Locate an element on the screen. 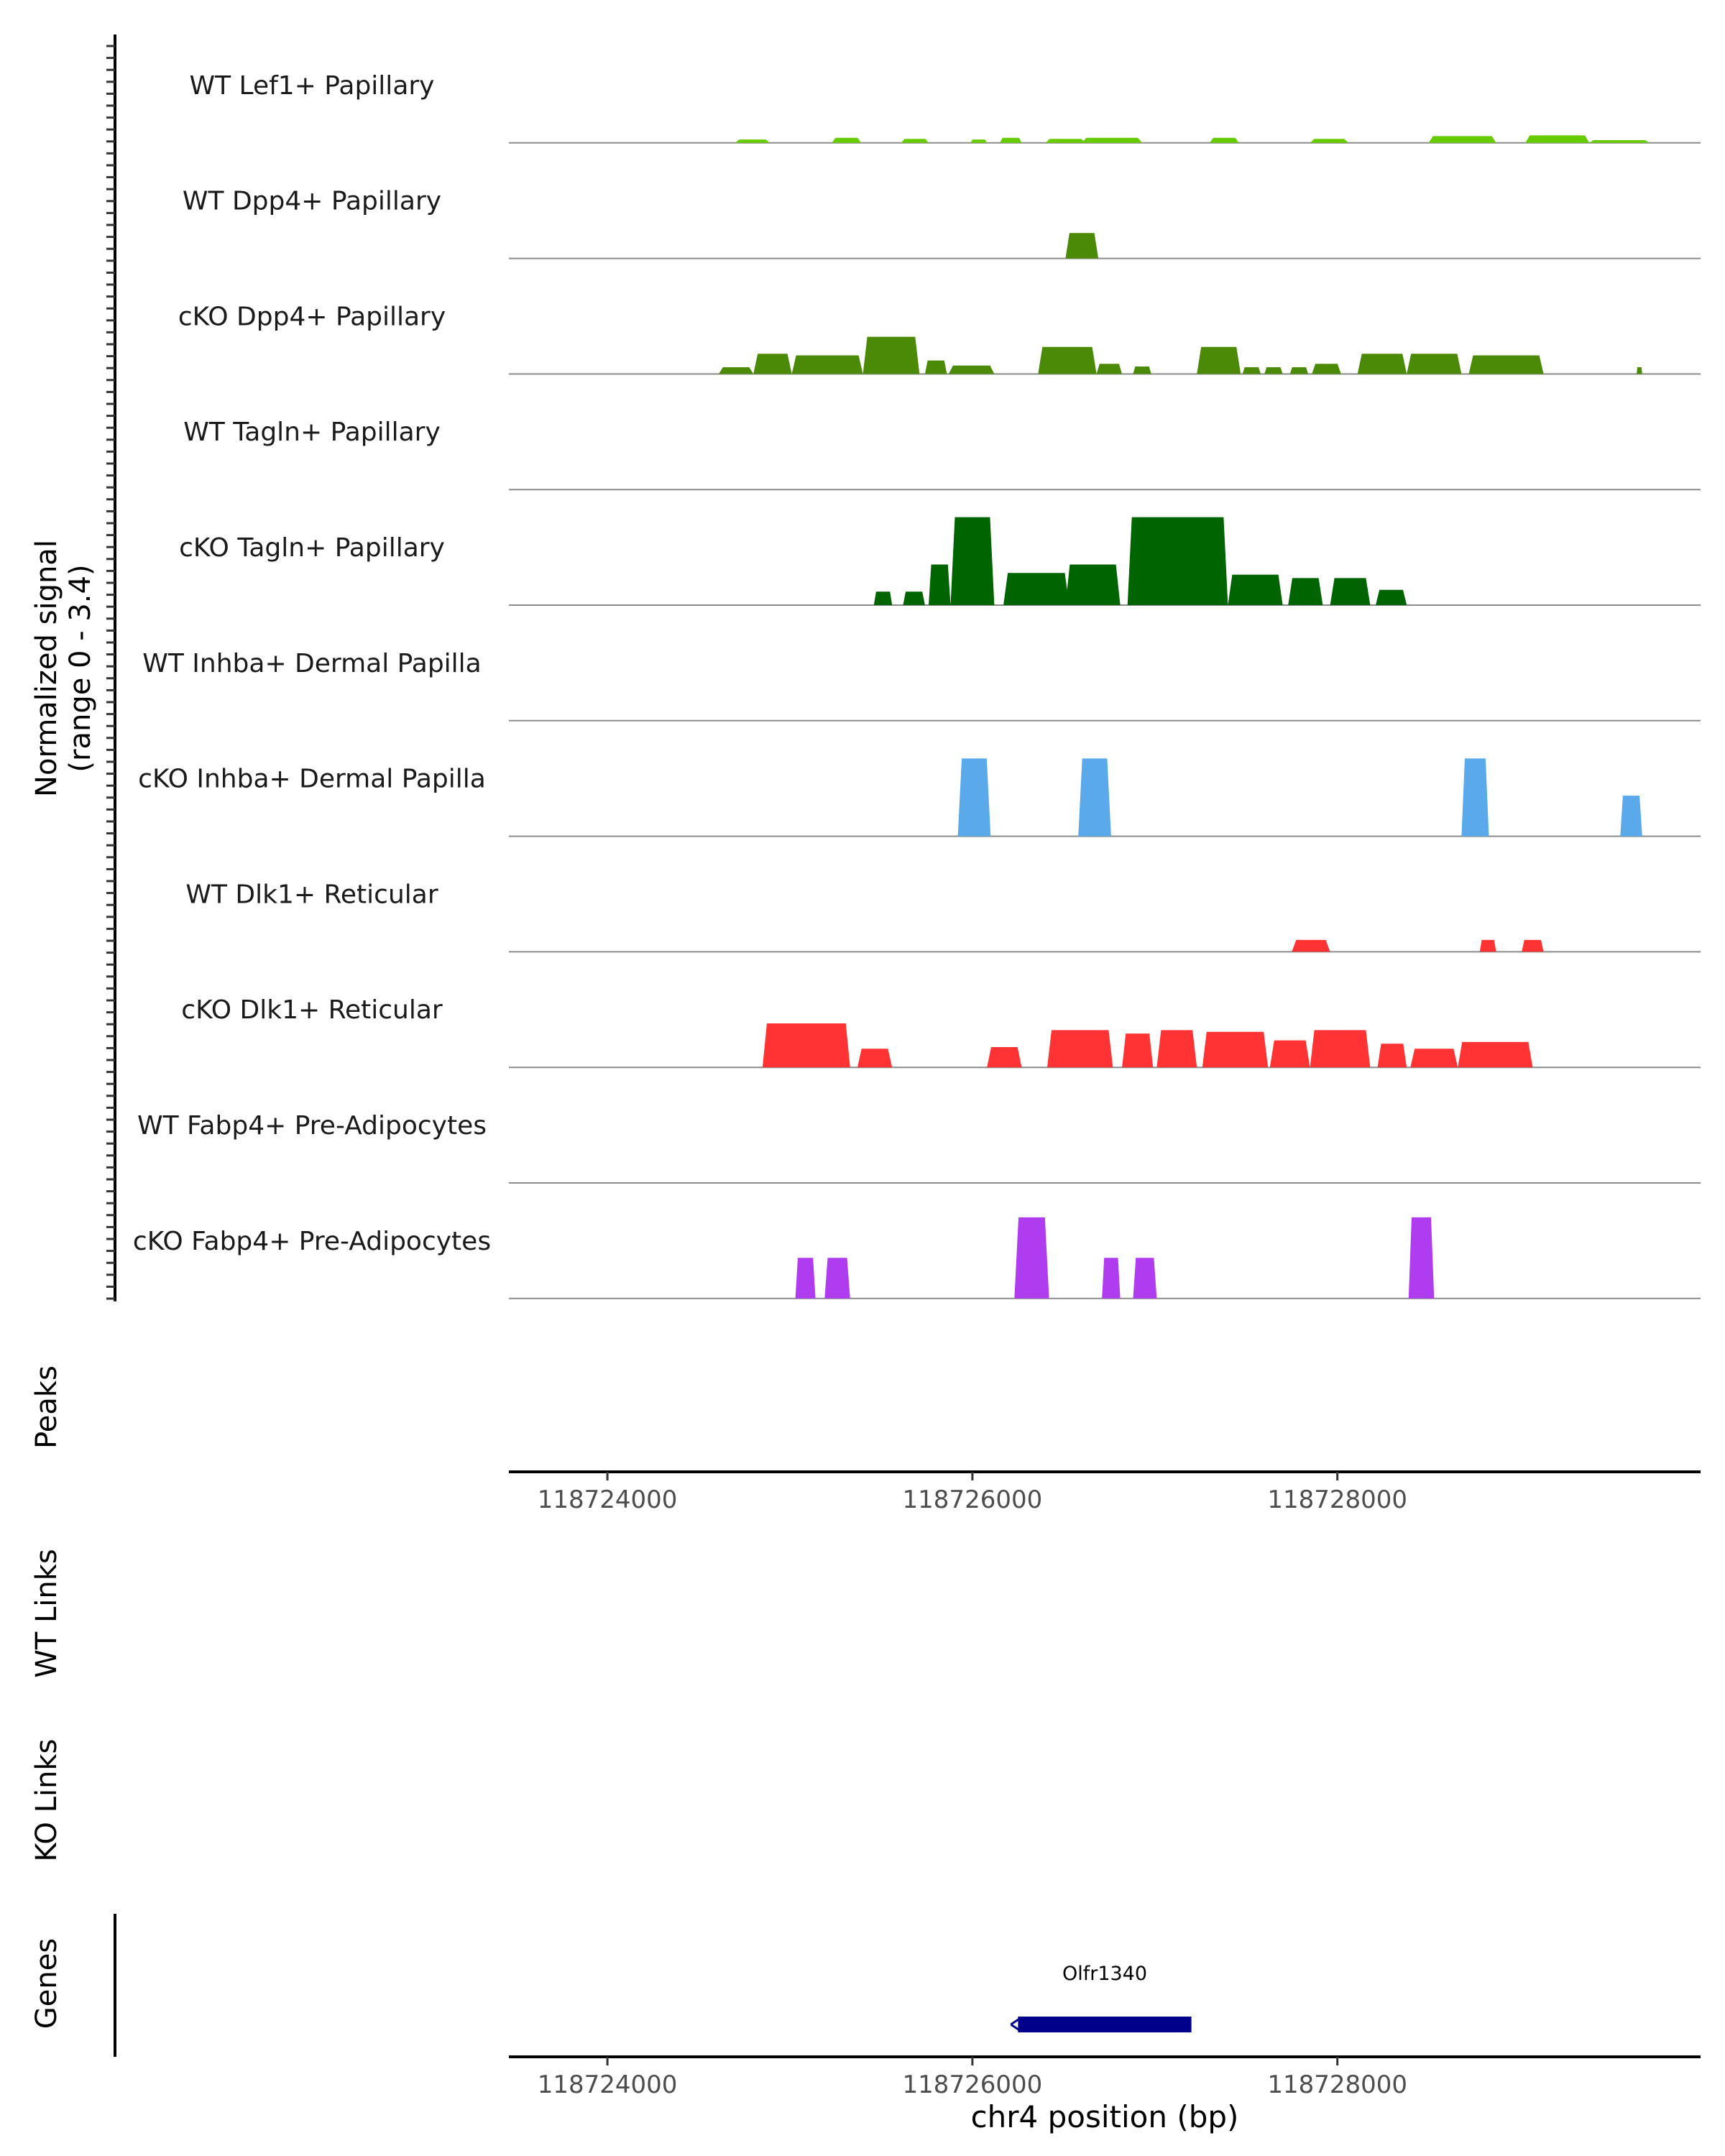 The width and height of the screenshot is (1725, 2156). gene-label: Olfr1340 is located at coordinates (1104, 1974).